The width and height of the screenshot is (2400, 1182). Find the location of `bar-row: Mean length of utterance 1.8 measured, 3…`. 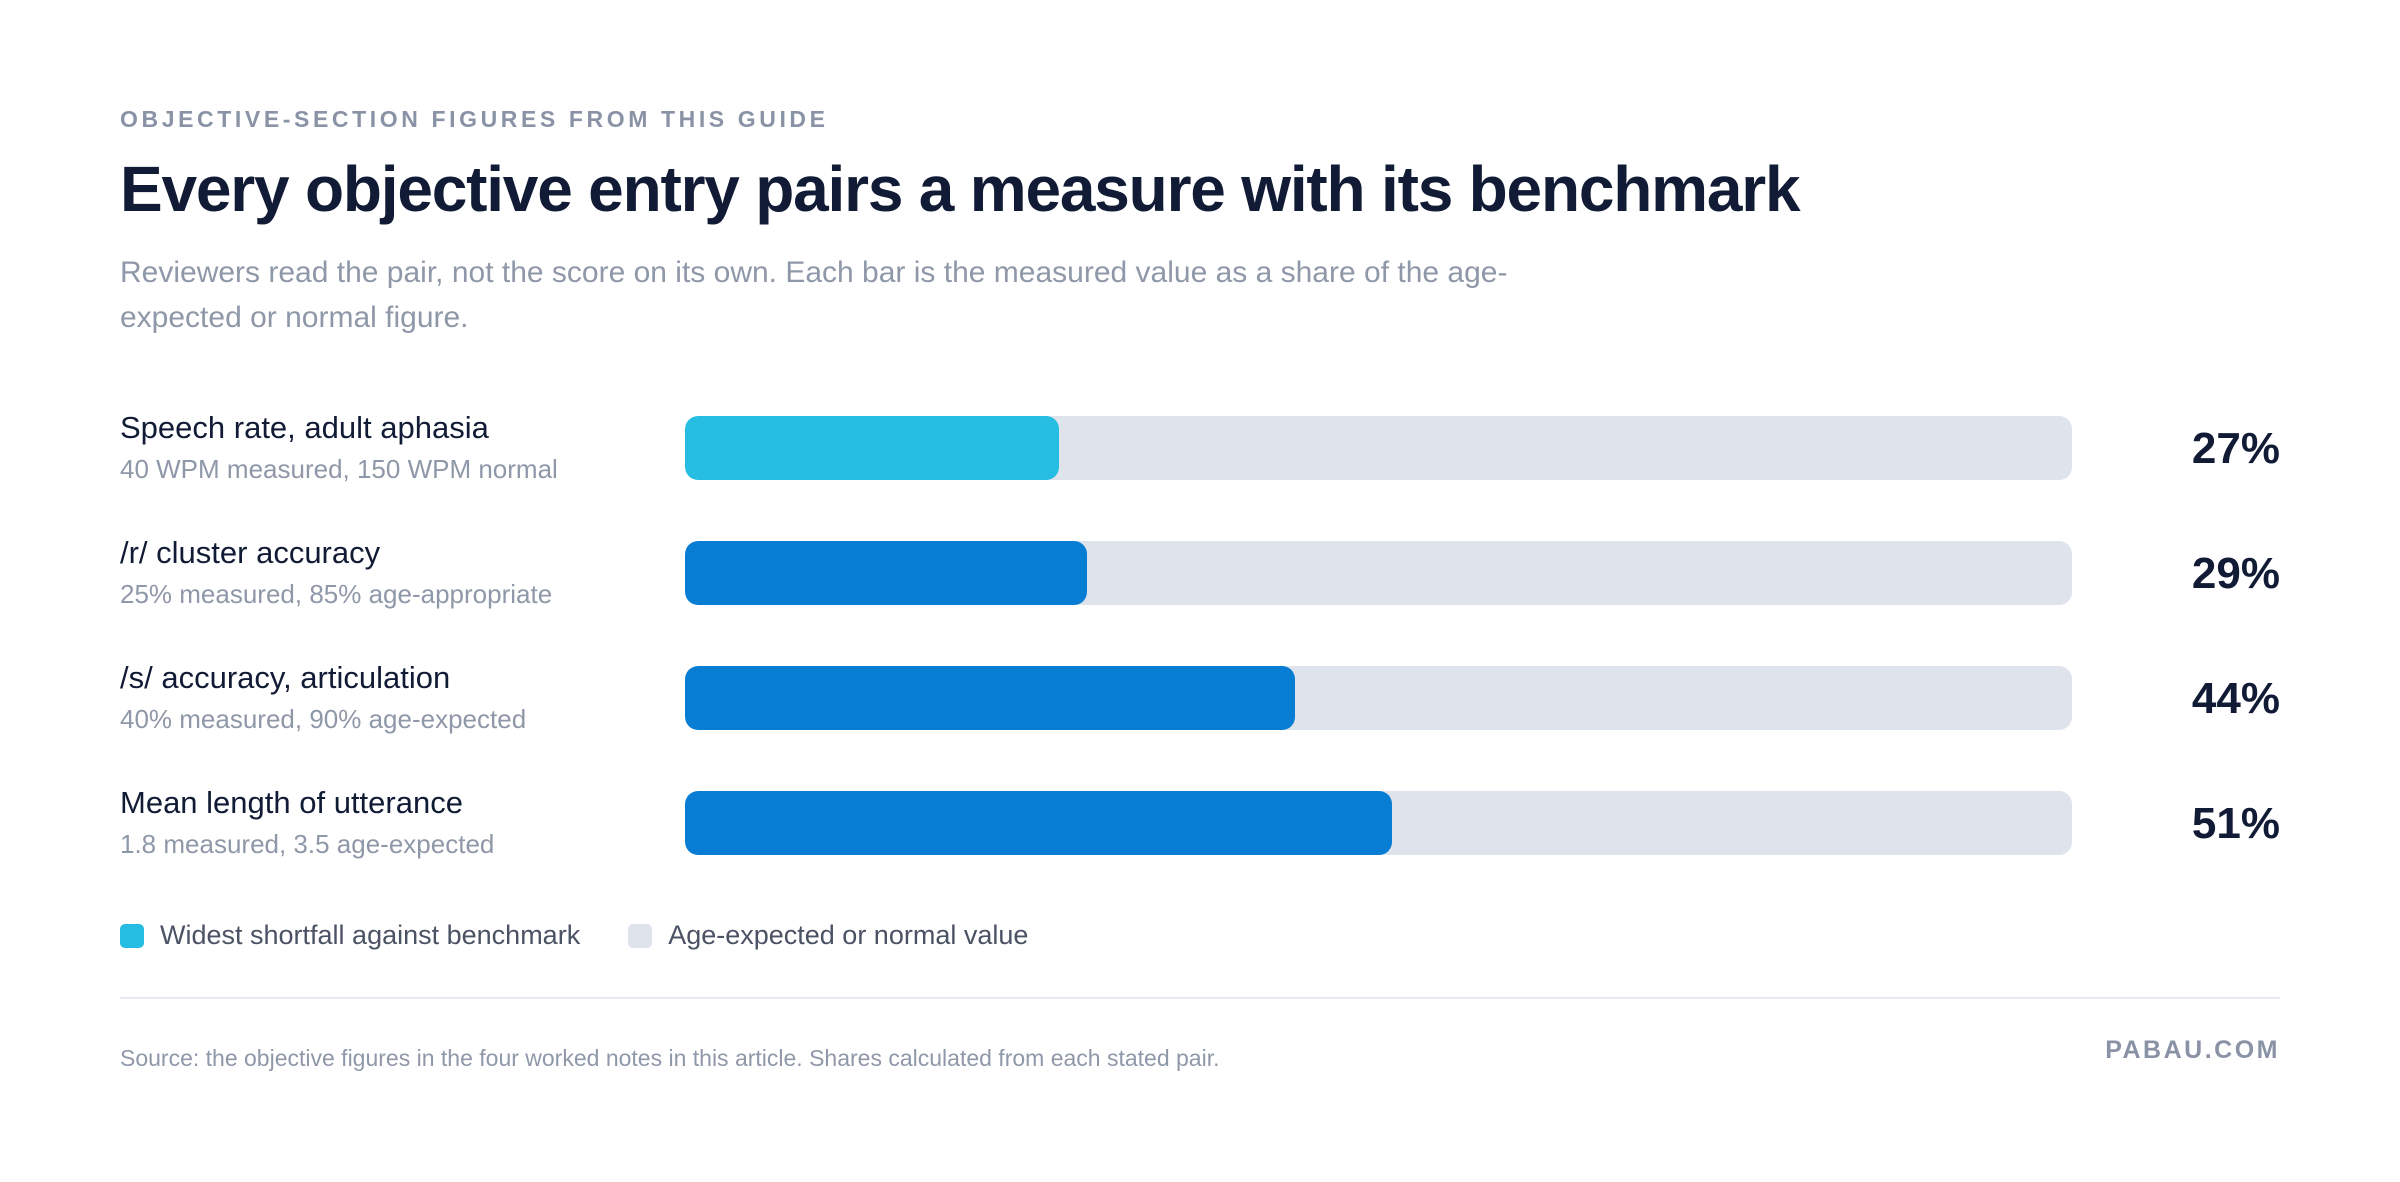

bar-row: Mean length of utterance 1.8 measured, 3… is located at coordinates (1200, 830).